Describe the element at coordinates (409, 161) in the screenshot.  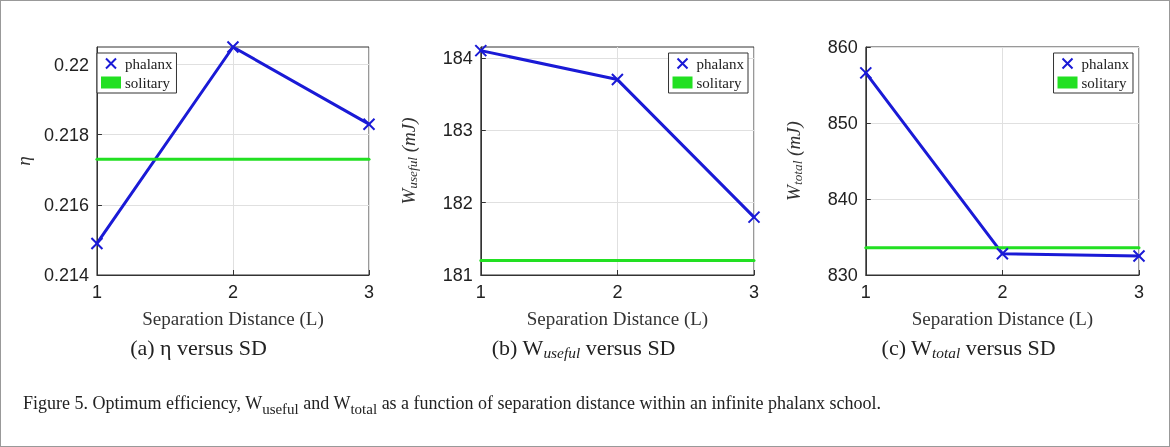
I see `y-axis-title: Wuseful (mJ)` at that location.